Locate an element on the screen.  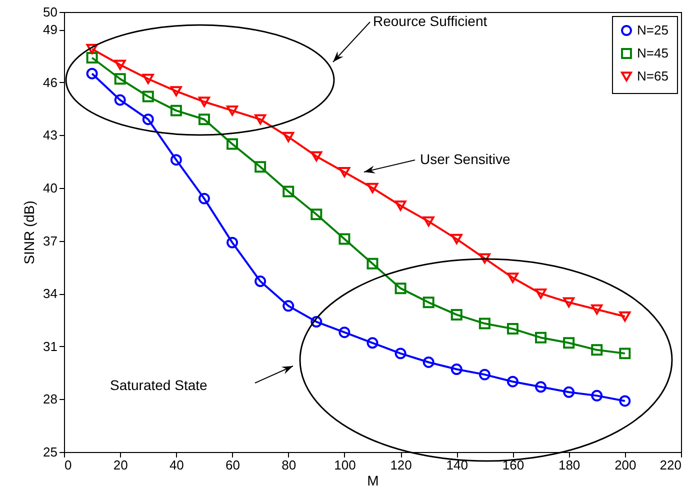
x-tick-label: 160 is located at coordinates (513, 465).